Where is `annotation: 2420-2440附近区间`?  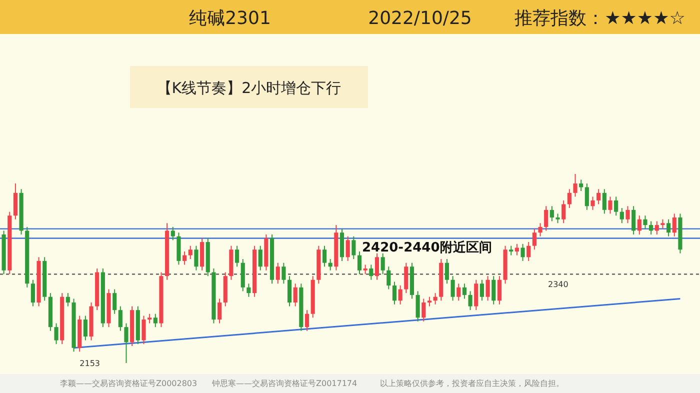
annotation: 2420-2440附近区间 is located at coordinates (427, 247).